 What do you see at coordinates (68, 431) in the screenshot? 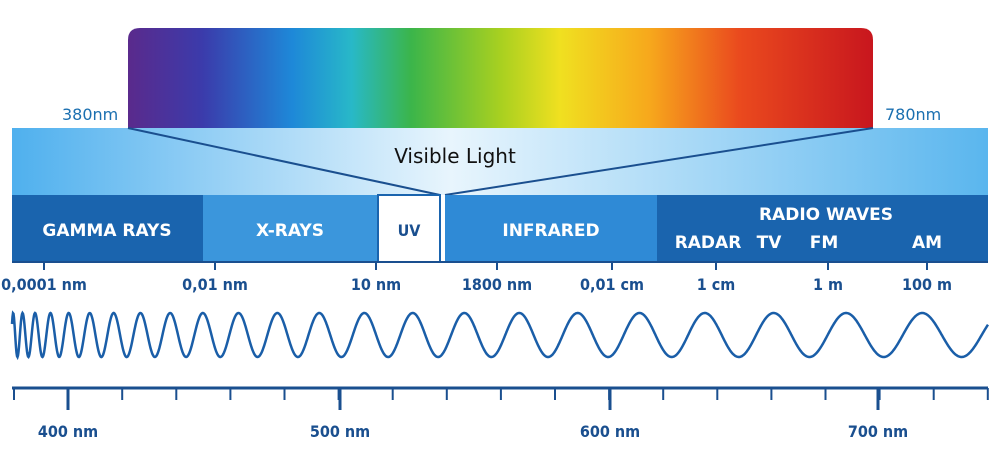
I see `axis-label: 400 nm` at bounding box center [68, 431].